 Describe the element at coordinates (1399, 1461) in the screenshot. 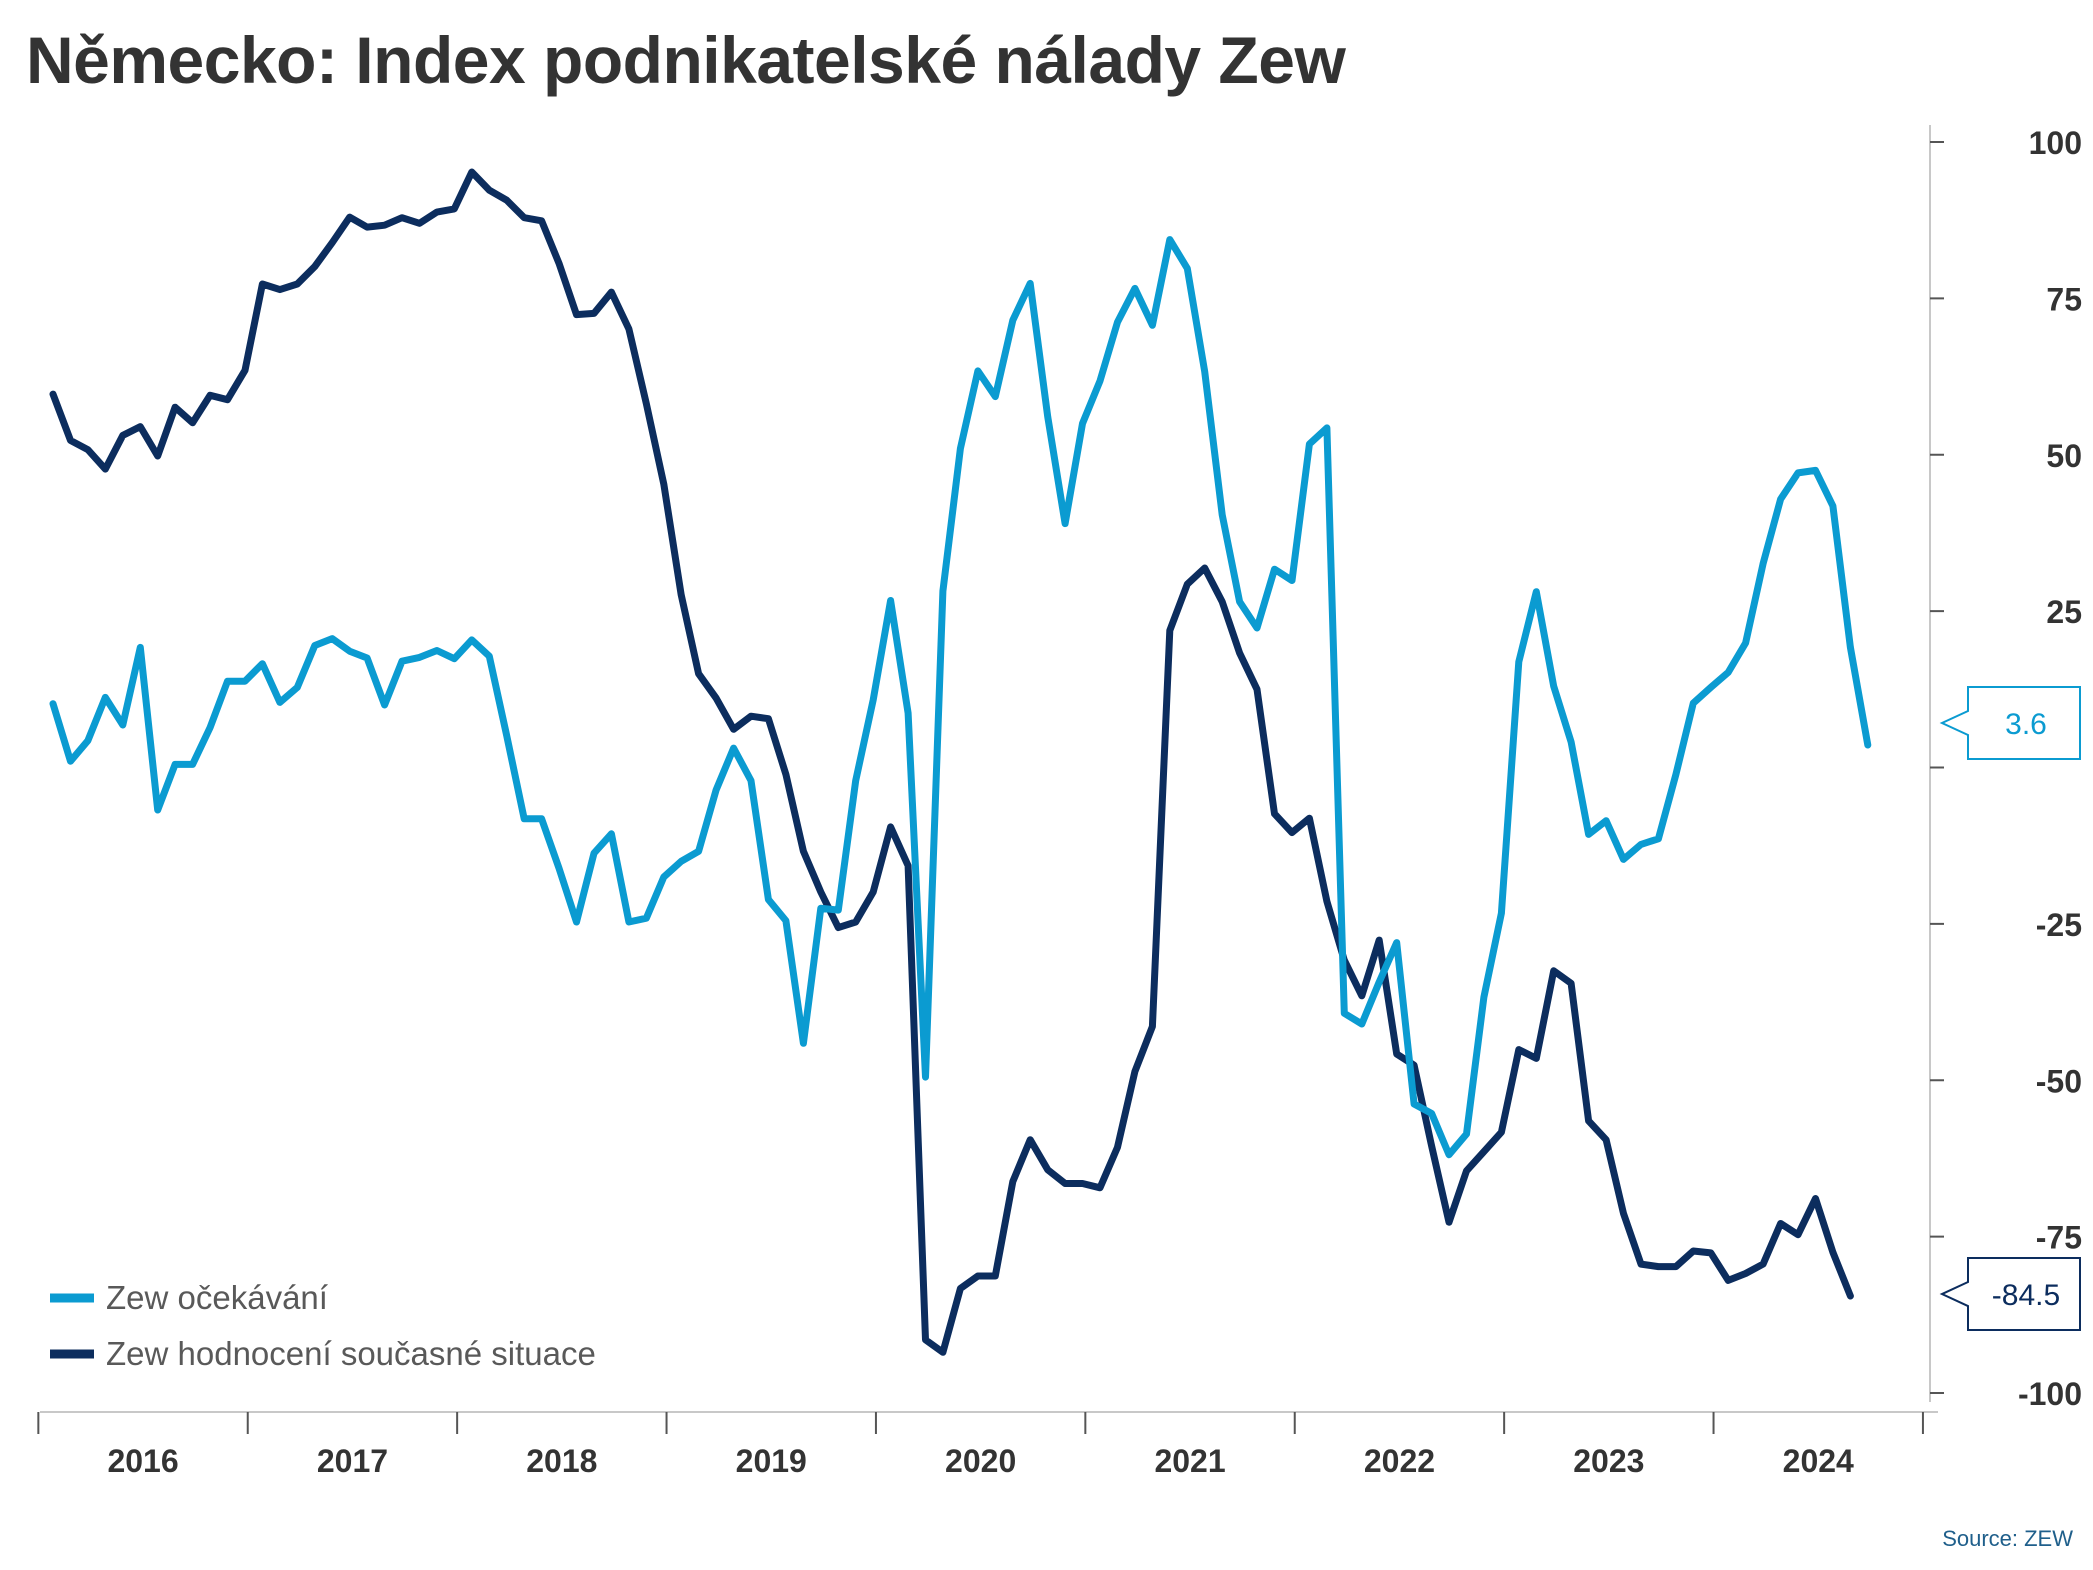

I see `x-tick-label: 2022` at that location.